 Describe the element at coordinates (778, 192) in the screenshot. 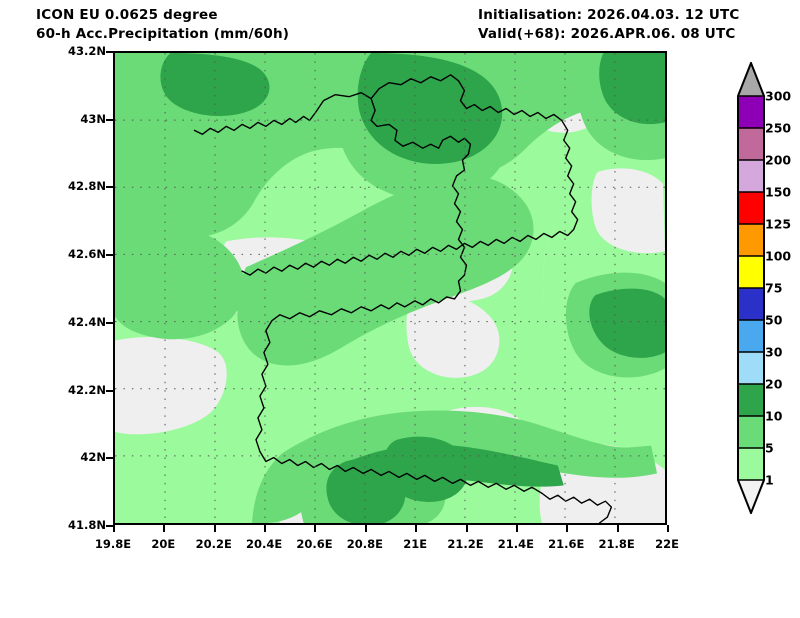

I see `colorbar-tick-label: 150` at that location.